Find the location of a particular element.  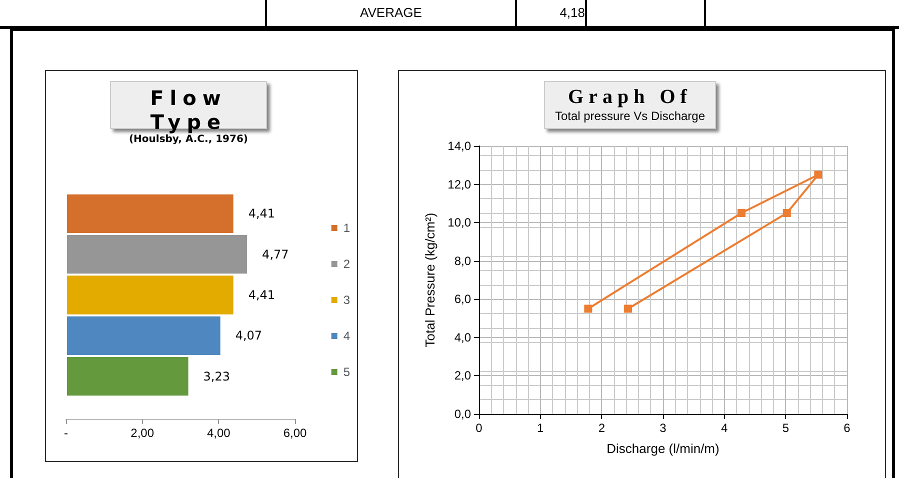

legend-label: 5 is located at coordinates (346, 372).